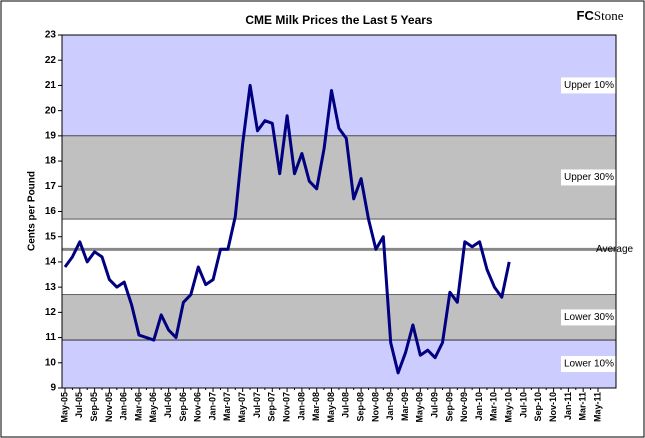 This screenshot has width=645, height=438. I want to click on y-tick-label: 22, so click(51, 60).